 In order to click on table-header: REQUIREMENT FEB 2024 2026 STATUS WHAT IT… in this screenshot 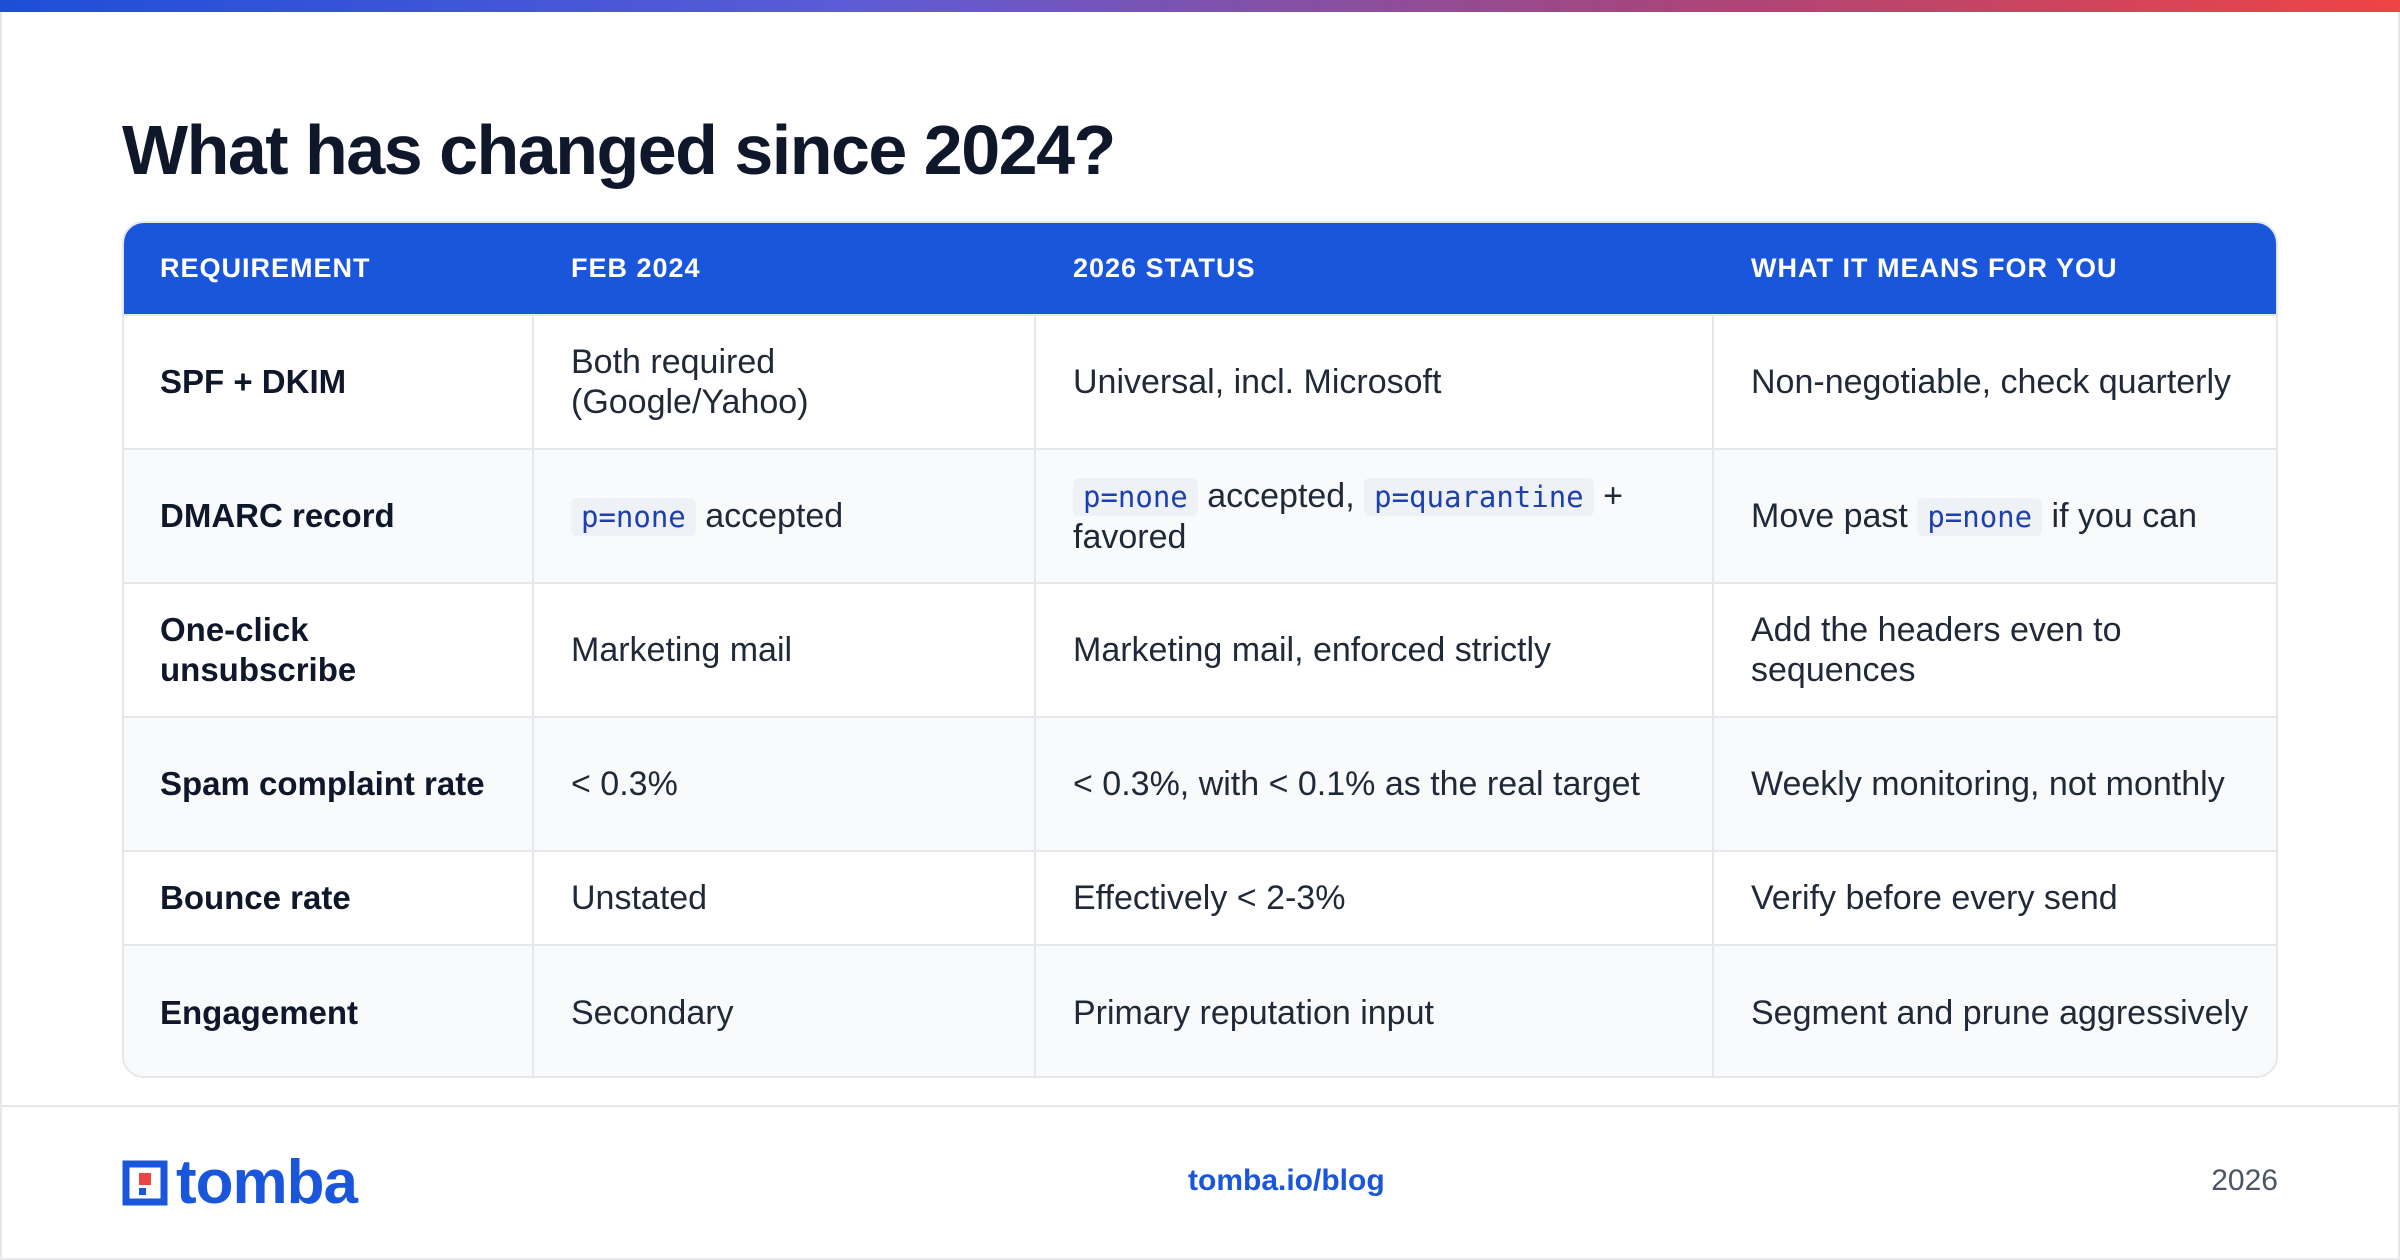, I will do `click(1200, 268)`.